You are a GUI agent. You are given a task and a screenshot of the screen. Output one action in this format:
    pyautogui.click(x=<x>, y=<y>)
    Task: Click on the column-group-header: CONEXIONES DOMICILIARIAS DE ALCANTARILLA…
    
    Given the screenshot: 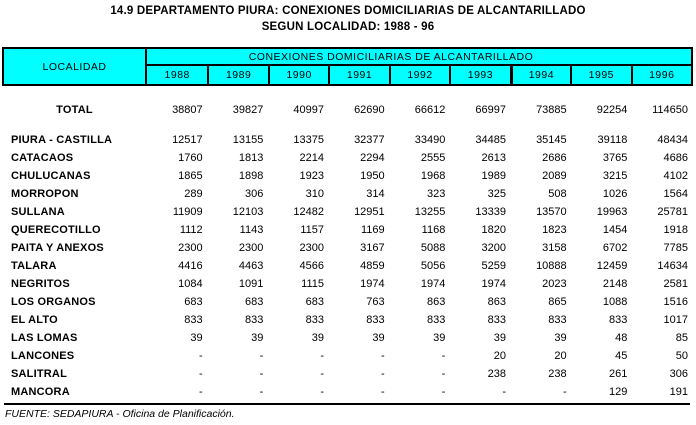 What is the action you would take?
    pyautogui.click(x=419, y=57)
    